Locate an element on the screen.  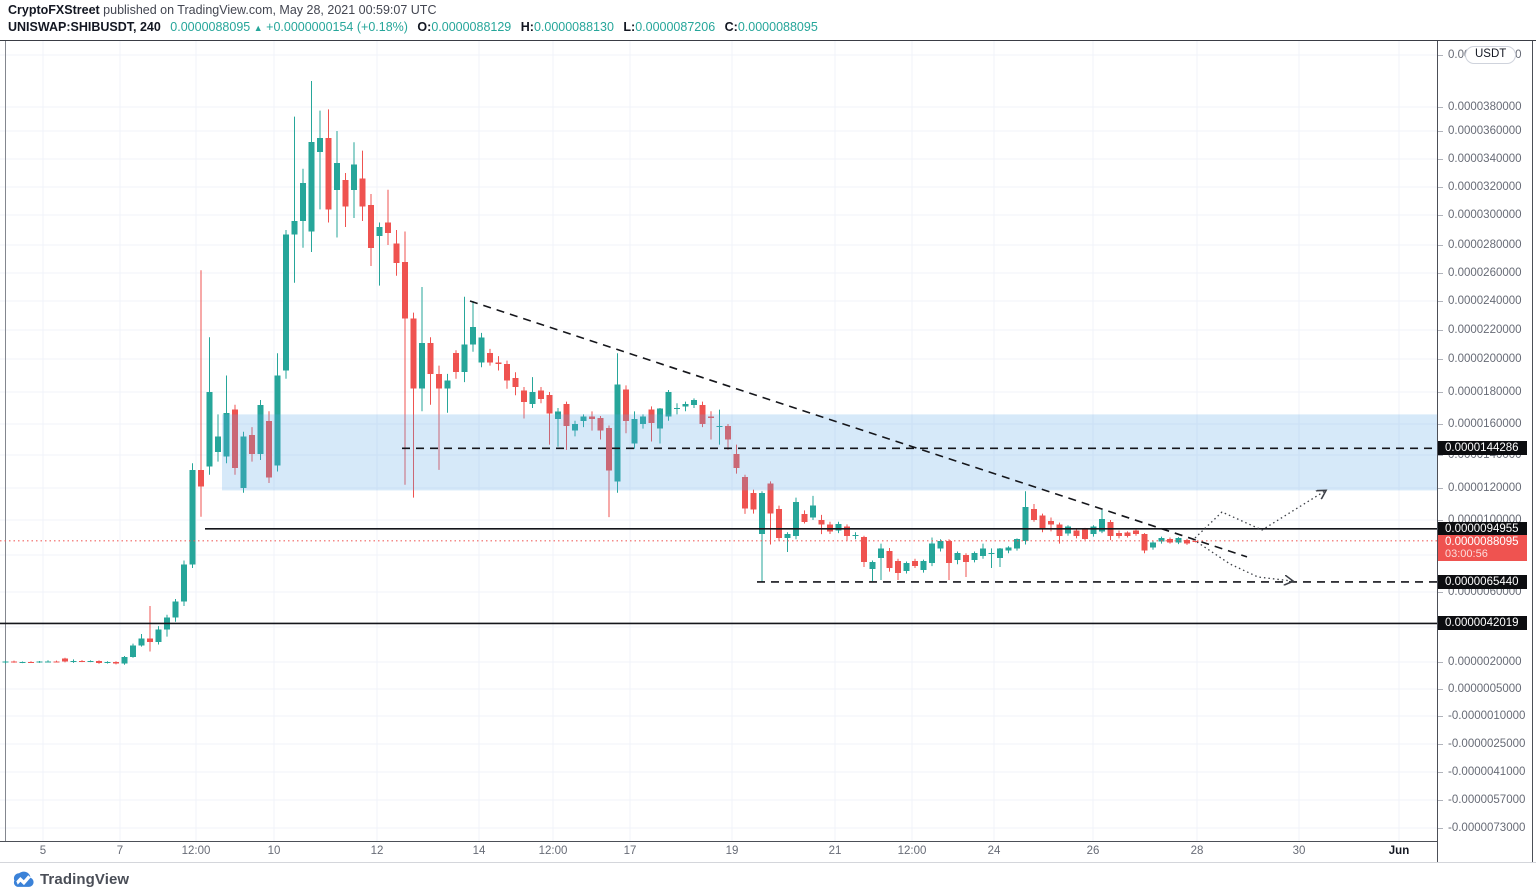
time-tick-label: Jun is located at coordinates (1399, 851).